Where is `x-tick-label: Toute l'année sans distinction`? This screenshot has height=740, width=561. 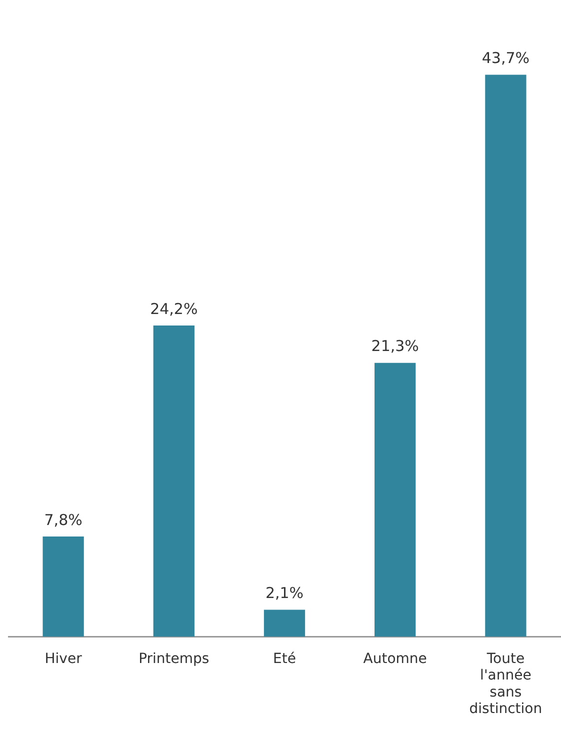 x-tick-label: Toute l'année sans distinction is located at coordinates (505, 684).